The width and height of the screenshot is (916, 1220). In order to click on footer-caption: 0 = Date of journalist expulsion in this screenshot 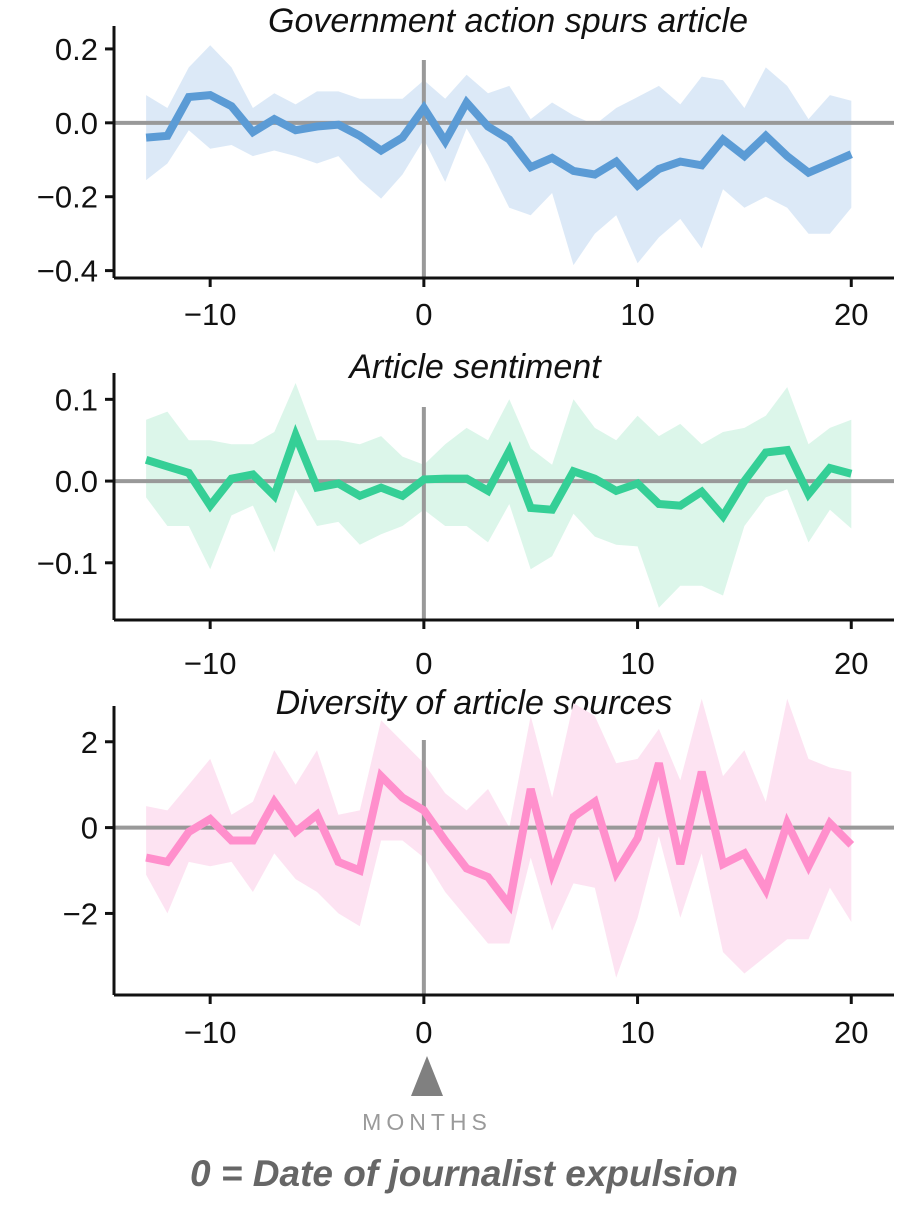, I will do `click(464, 1173)`.